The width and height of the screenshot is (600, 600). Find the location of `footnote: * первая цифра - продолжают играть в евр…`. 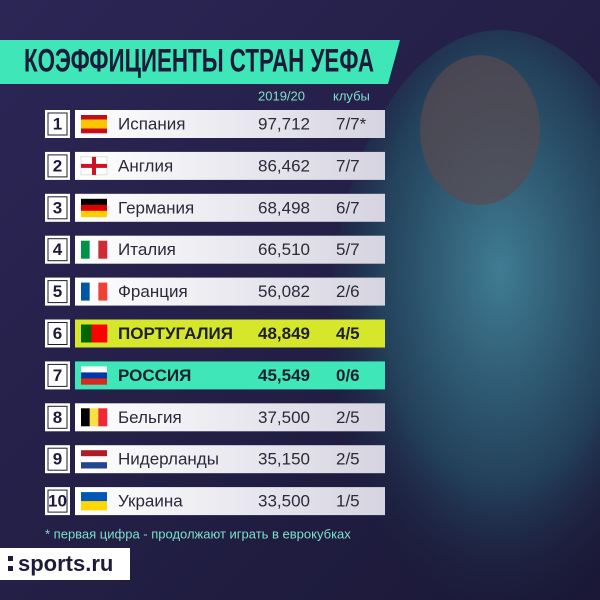

footnote: * первая цифра - продолжают играть в евр… is located at coordinates (198, 533).